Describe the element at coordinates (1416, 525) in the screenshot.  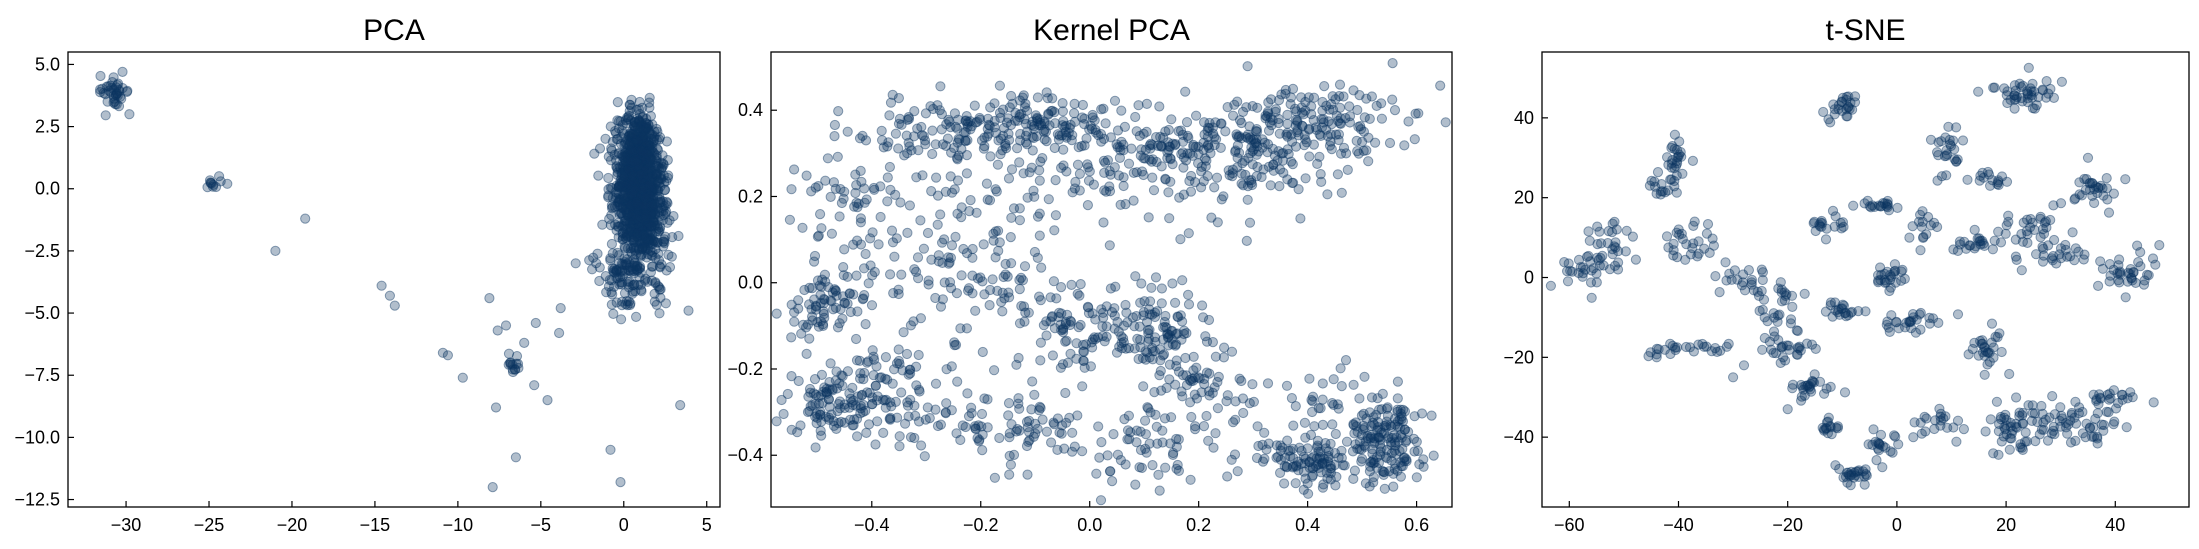
I see `x-tick-label: 0.6` at that location.